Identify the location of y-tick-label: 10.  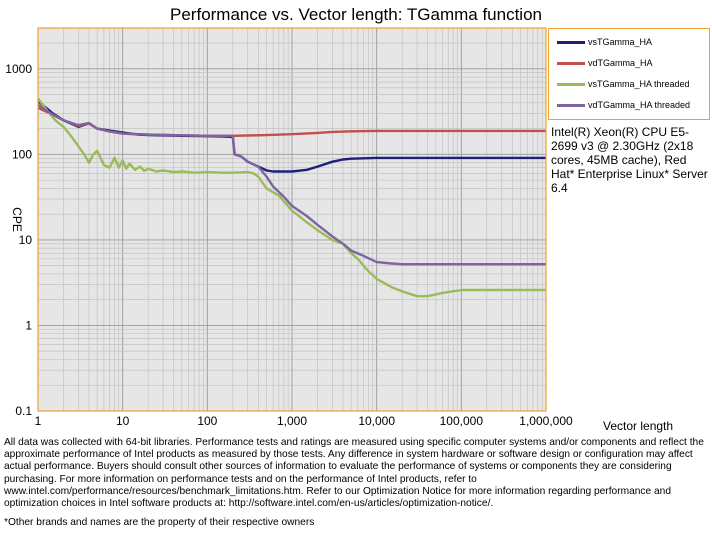
(26, 240).